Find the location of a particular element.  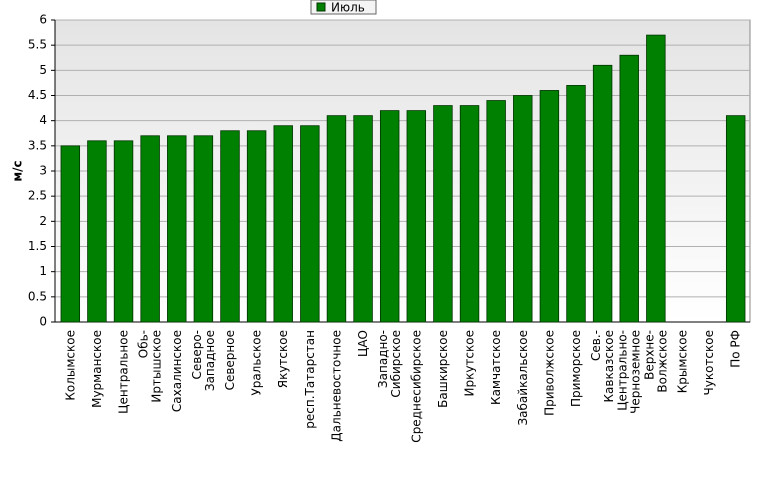

x-tick-label: Приволжское is located at coordinates (549, 373).